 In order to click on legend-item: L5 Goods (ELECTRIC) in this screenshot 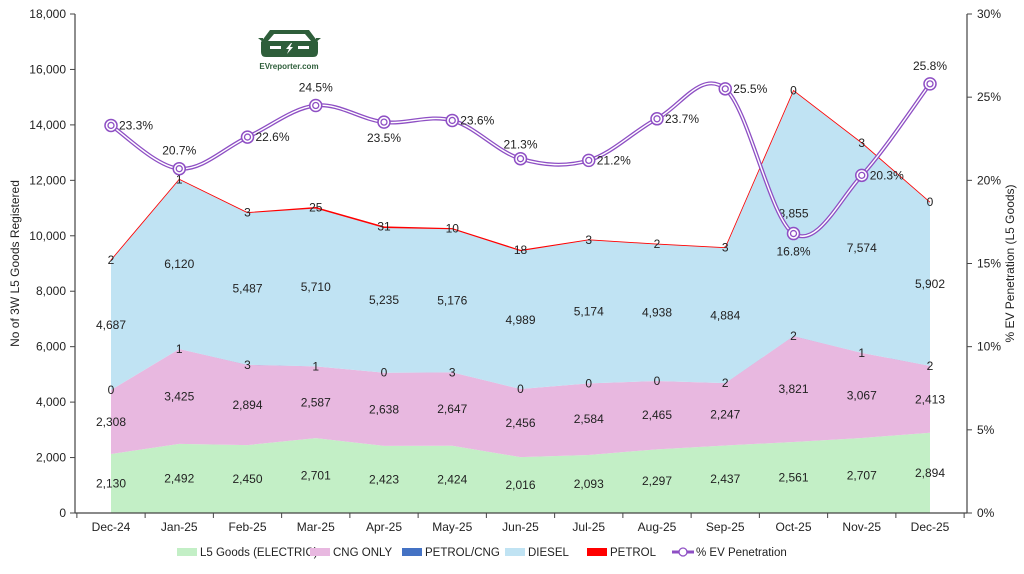, I will do `click(247, 553)`.